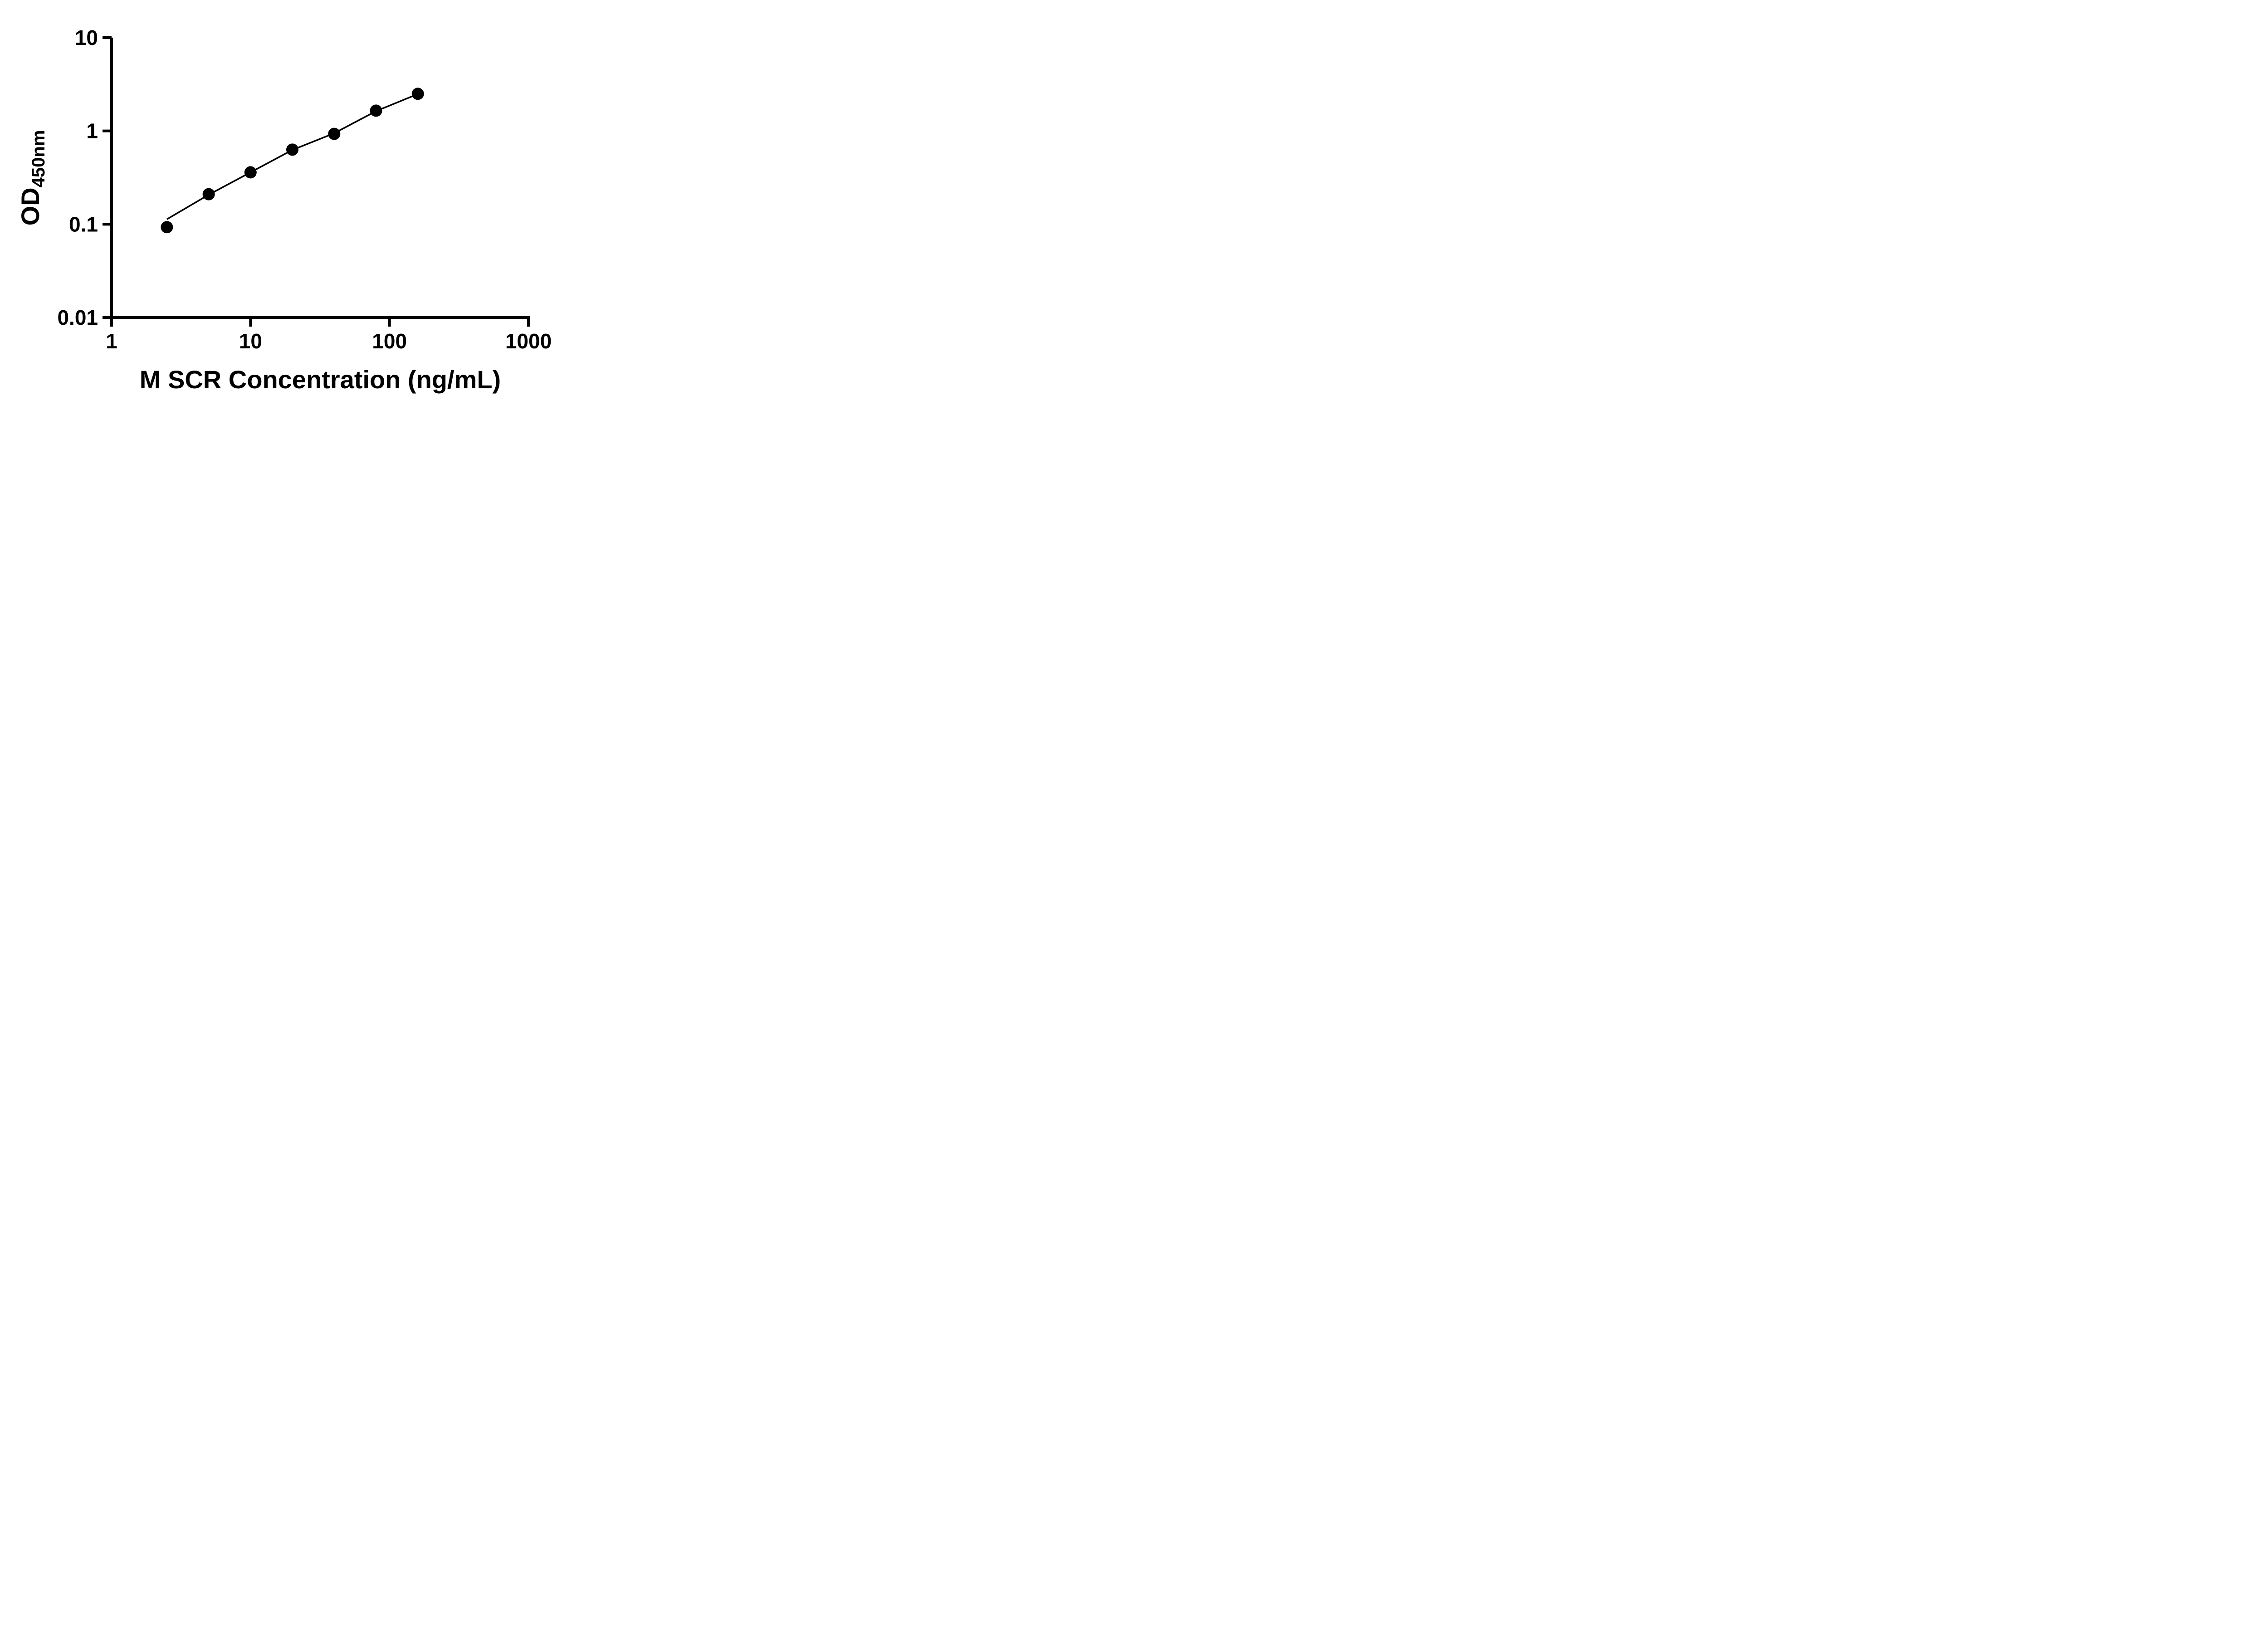 The image size is (2268, 1633). I want to click on x-axis-tick-label: 1, so click(112, 341).